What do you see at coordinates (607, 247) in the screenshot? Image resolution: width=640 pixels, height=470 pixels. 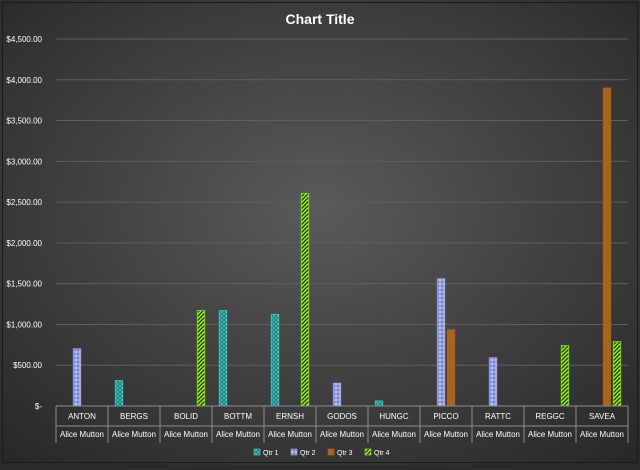 I see `bar-qtr-3-savea` at bounding box center [607, 247].